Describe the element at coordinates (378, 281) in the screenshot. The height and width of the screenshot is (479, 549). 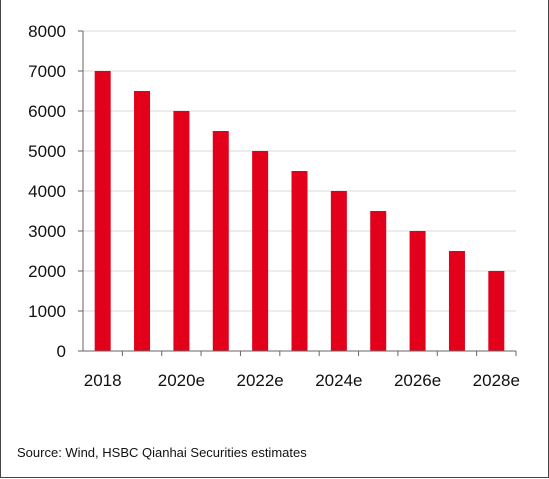
I see `bar-2025e` at that location.